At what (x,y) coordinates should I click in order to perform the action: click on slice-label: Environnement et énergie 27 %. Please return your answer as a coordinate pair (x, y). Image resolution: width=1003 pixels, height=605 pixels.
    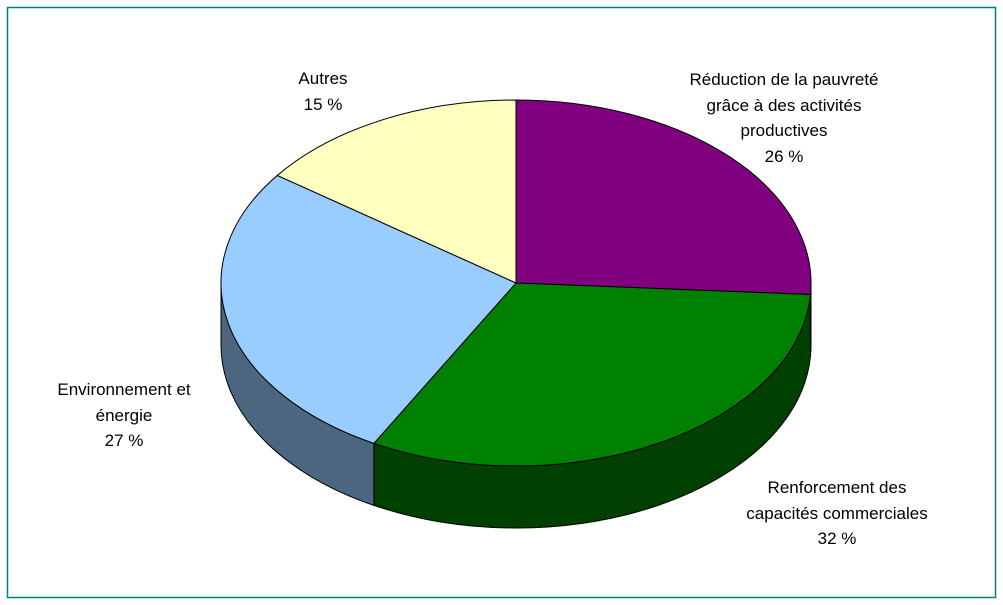
    Looking at the image, I should click on (124, 415).